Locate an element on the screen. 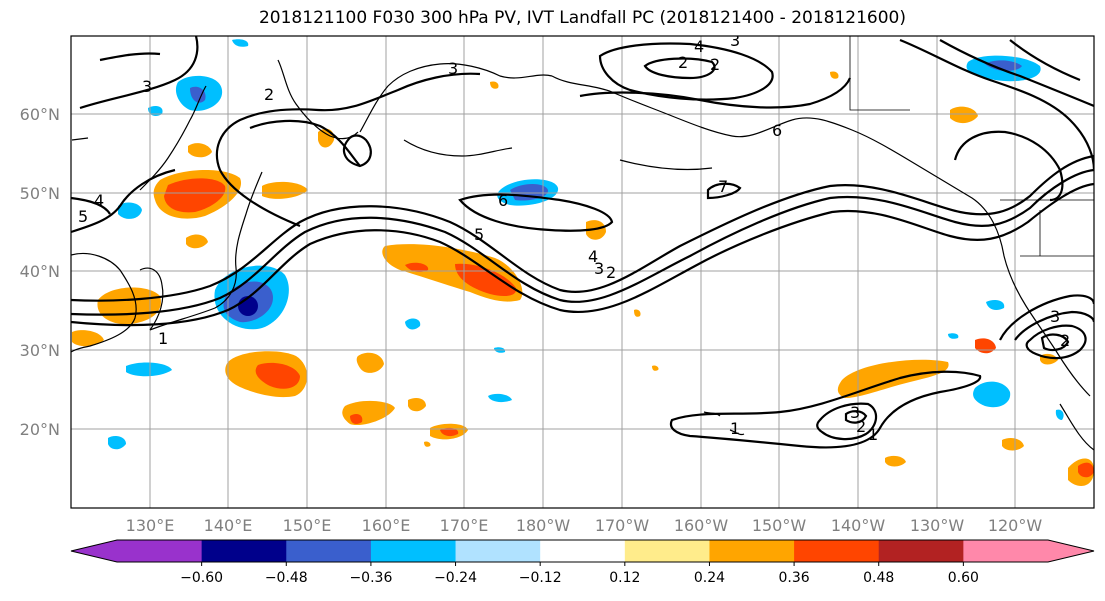 This screenshot has width=1105, height=601. lon-label: 170°E is located at coordinates (464, 525).